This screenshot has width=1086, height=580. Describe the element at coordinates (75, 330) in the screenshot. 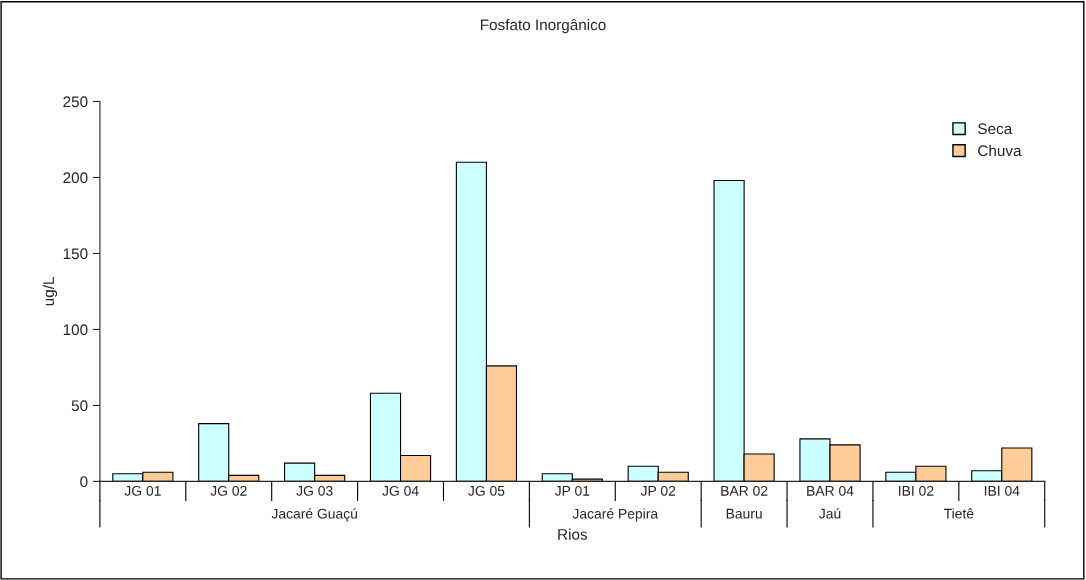

I see `y-tick-label: 100` at that location.